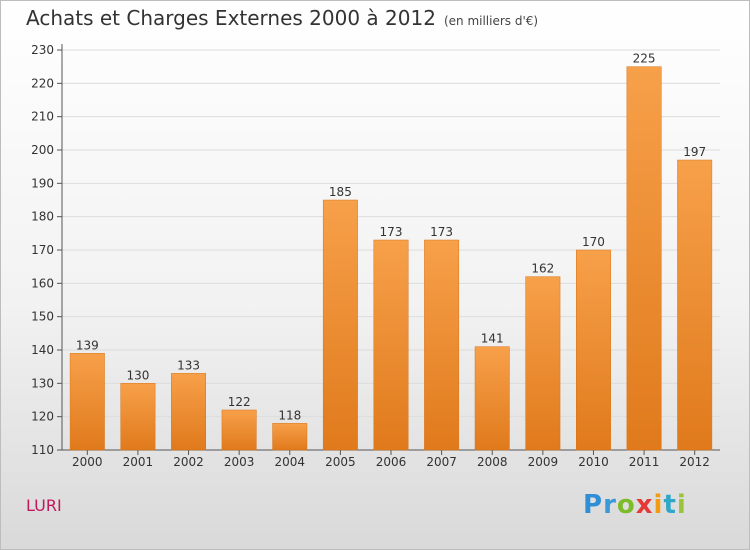  What do you see at coordinates (42, 350) in the screenshot?
I see `y-tick-label: 140` at bounding box center [42, 350].